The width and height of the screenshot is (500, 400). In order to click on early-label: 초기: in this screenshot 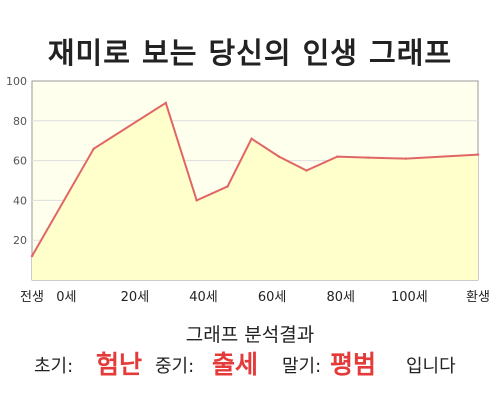, I will do `click(54, 366)`.